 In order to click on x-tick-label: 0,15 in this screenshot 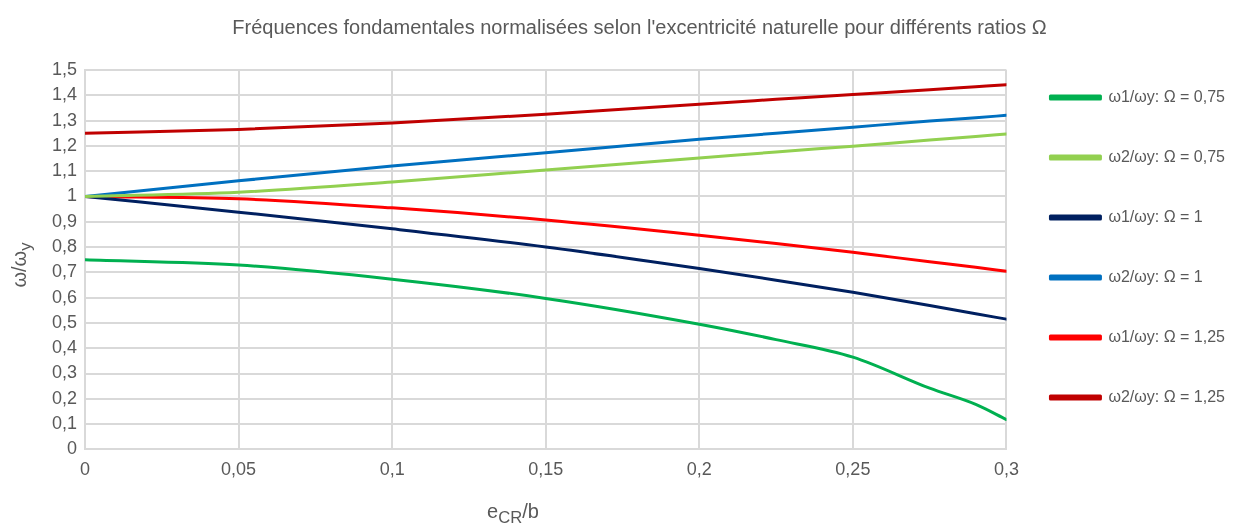, I will do `click(546, 469)`.